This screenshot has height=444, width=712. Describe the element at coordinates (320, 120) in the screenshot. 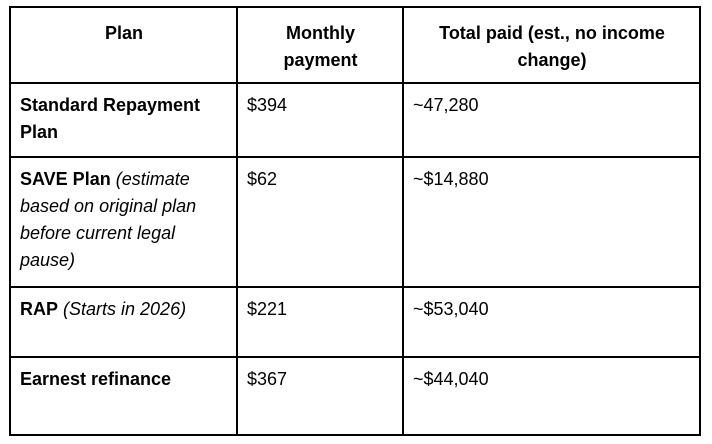

I see `monthly-payment-cell: $394` at that location.